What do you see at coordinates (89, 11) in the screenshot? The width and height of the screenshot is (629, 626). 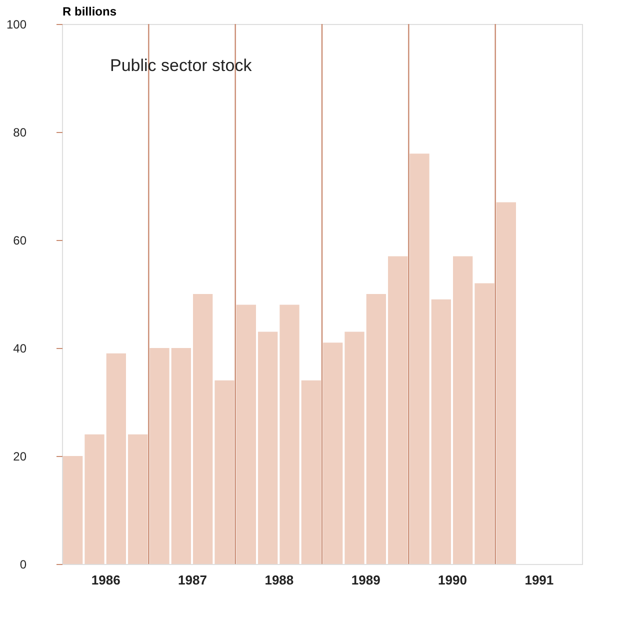 I see `y-axis-title: R billions` at bounding box center [89, 11].